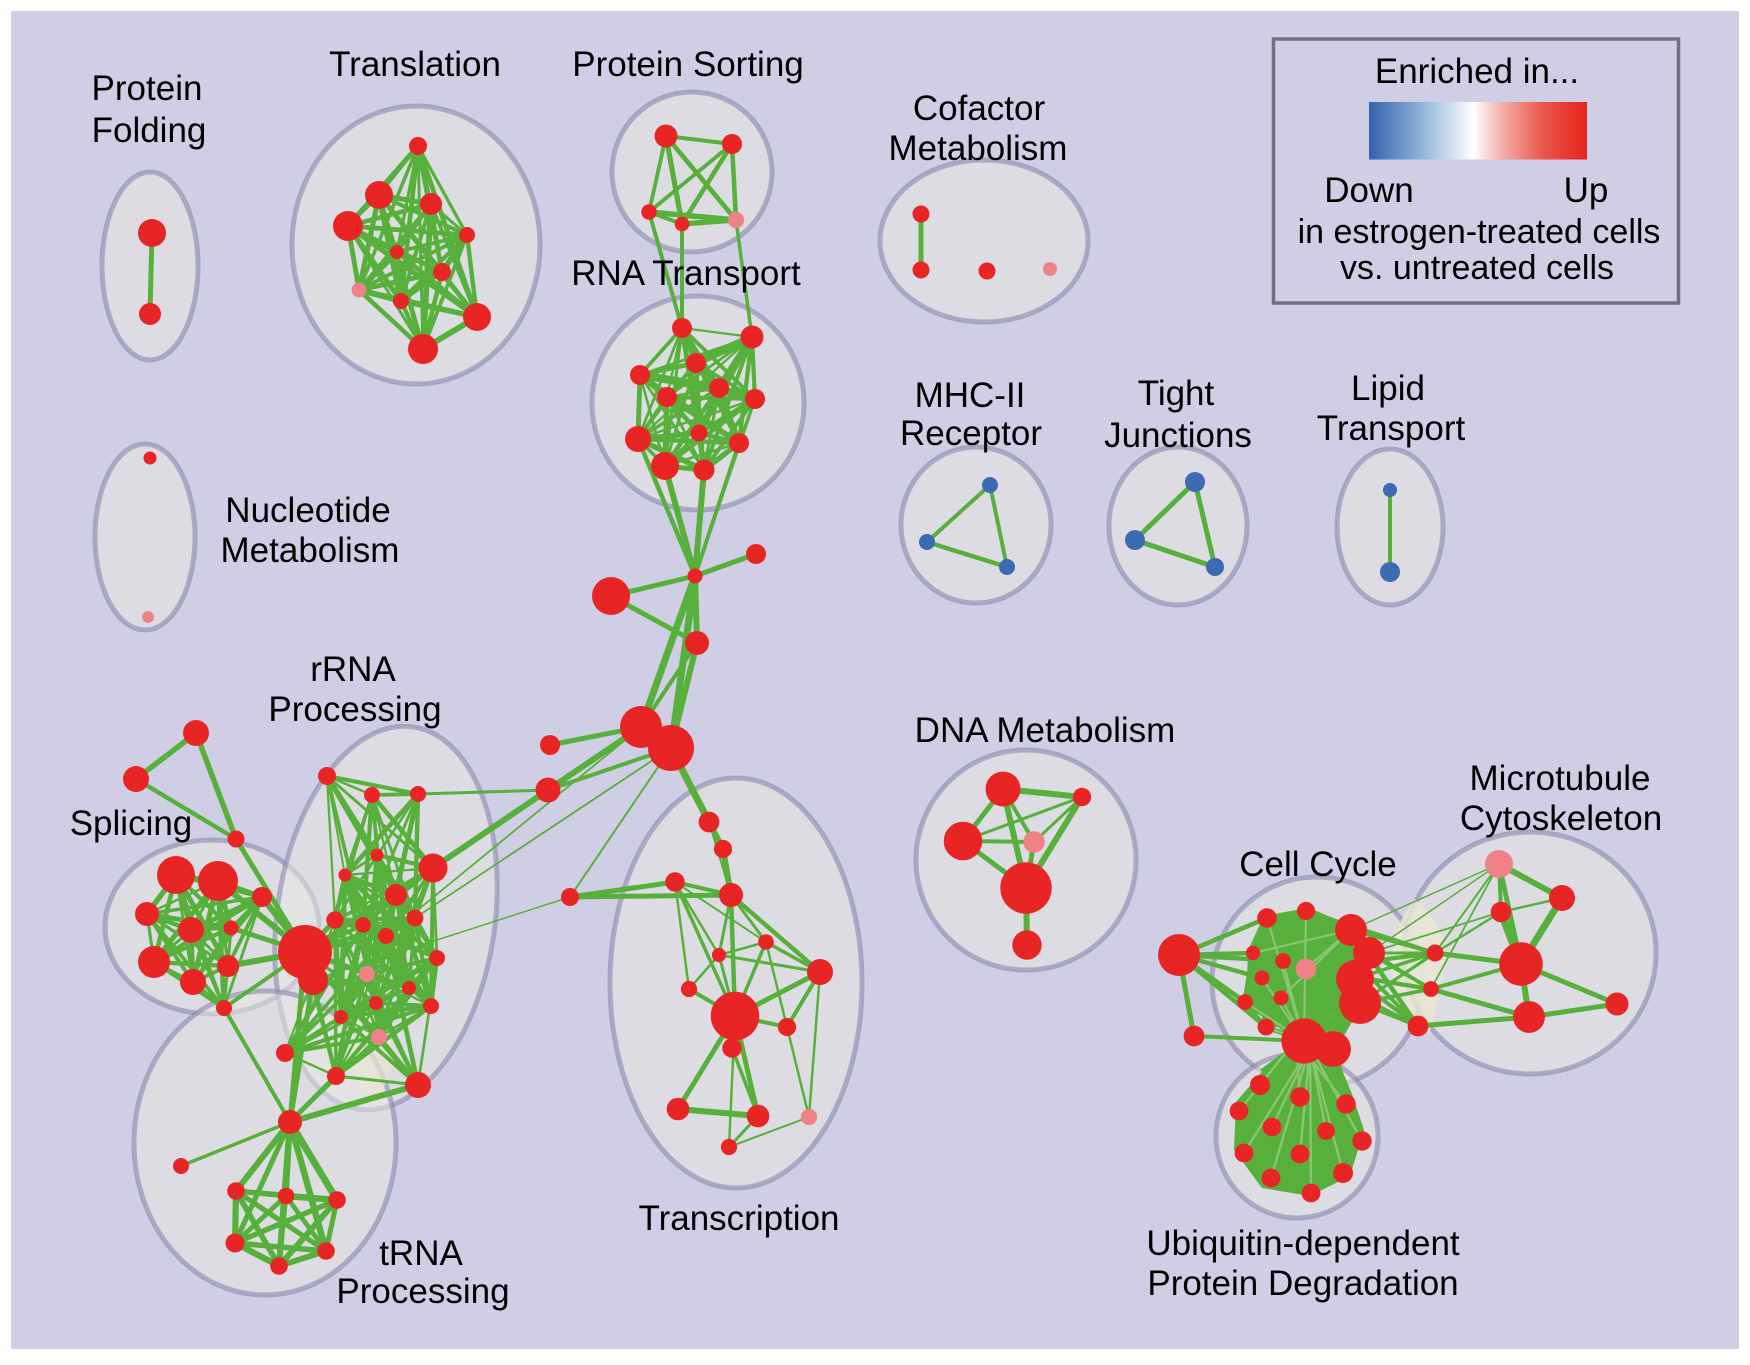 The width and height of the screenshot is (1750, 1365). What do you see at coordinates (353, 669) in the screenshot?
I see `svg-text: rRNA` at bounding box center [353, 669].